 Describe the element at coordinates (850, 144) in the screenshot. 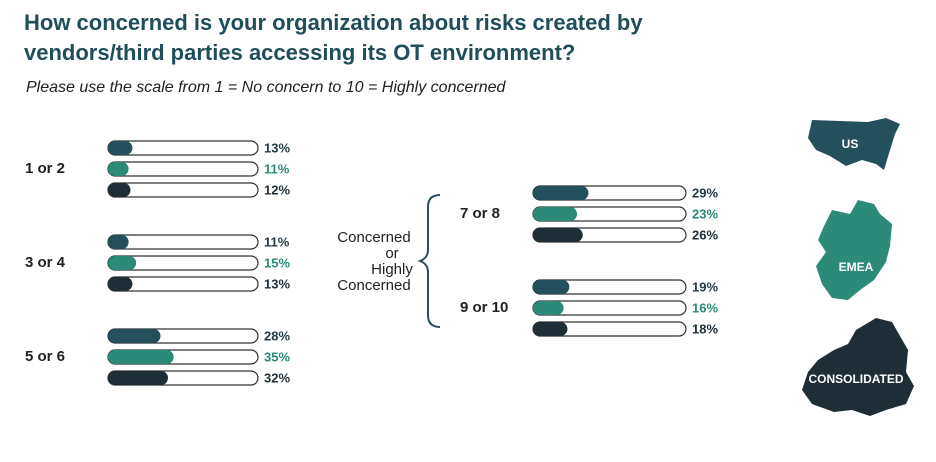

I see `legend-label: US` at that location.